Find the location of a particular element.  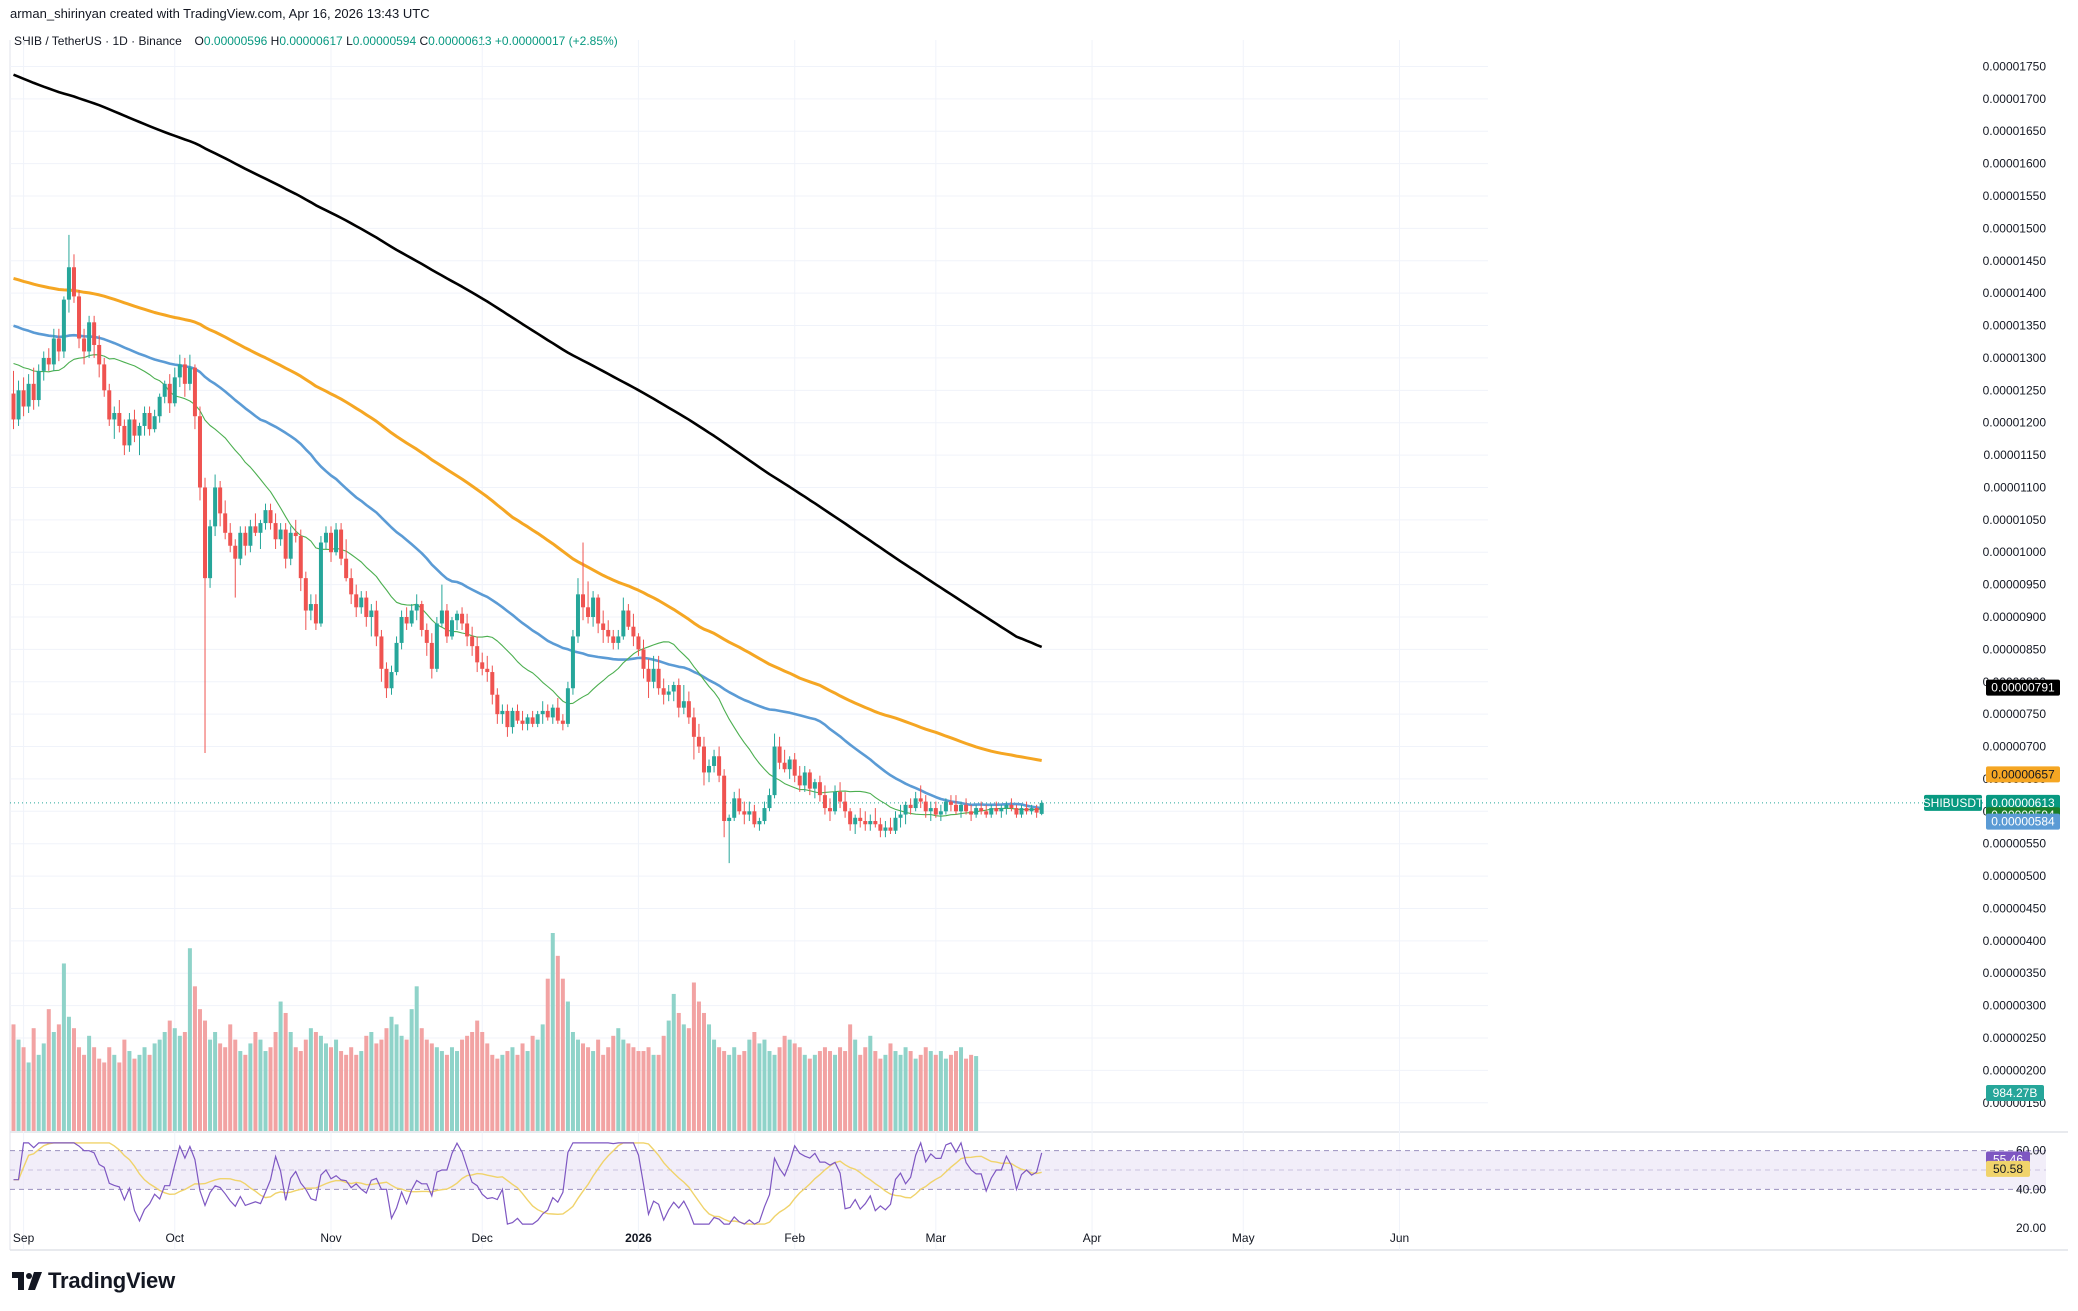

price-tick-label: 0.00001300 is located at coordinates (2015, 358).